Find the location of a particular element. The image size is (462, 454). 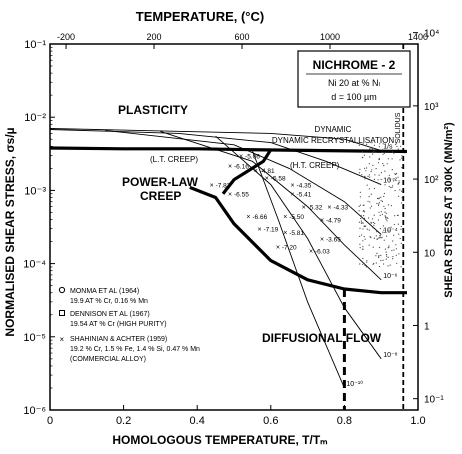

composition-line: Ni 20 at % Nₗ is located at coordinates (354, 83).